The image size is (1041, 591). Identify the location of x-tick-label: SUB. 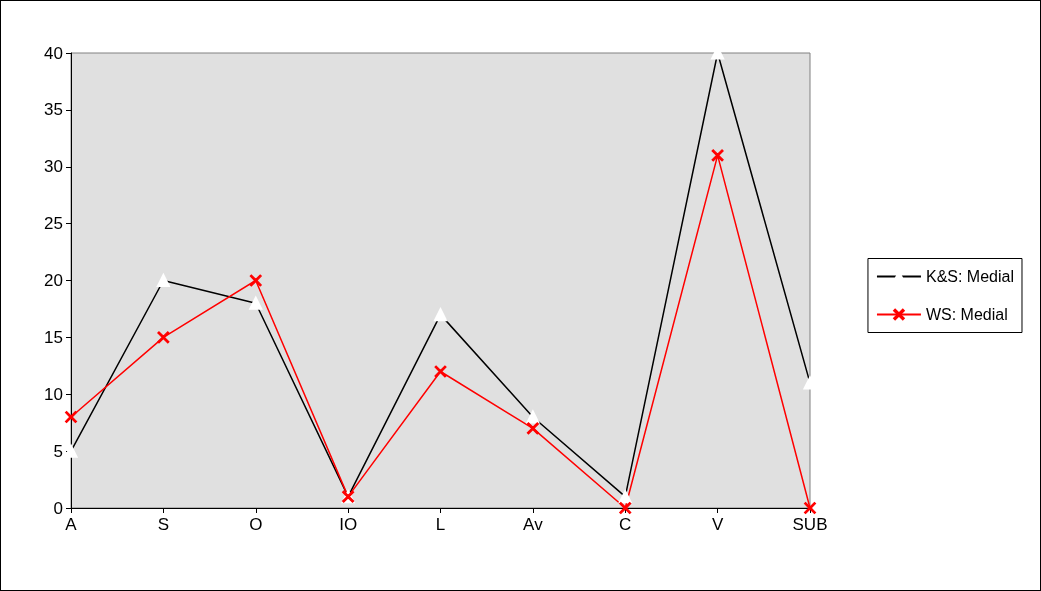
(810, 524).